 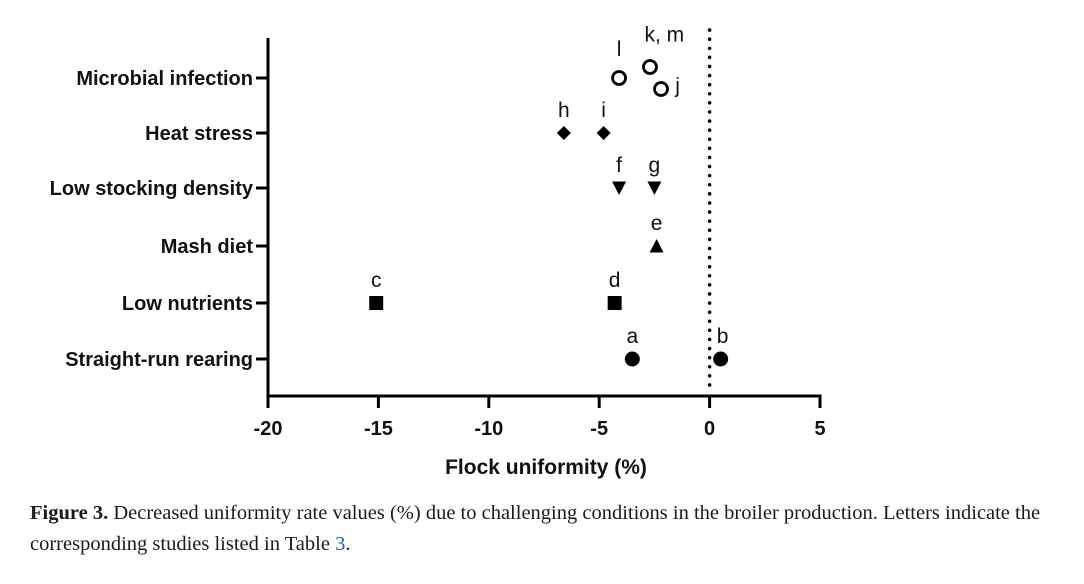 What do you see at coordinates (599, 429) in the screenshot?
I see `x-tick-label: -5` at bounding box center [599, 429].